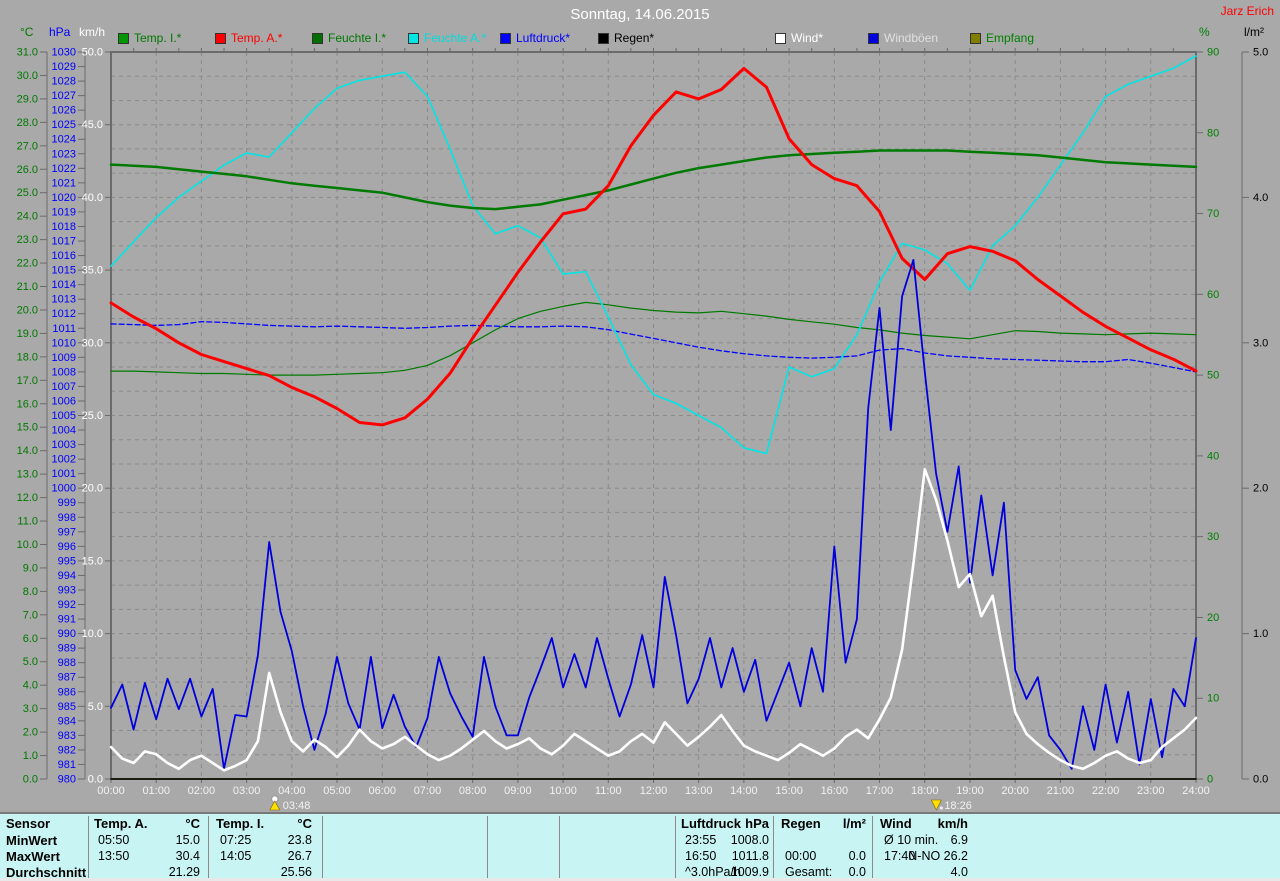 This screenshot has width=1280, height=881. Describe the element at coordinates (27, 310) in the screenshot. I see `axis-tick-label-temp-c: 20.0` at that location.